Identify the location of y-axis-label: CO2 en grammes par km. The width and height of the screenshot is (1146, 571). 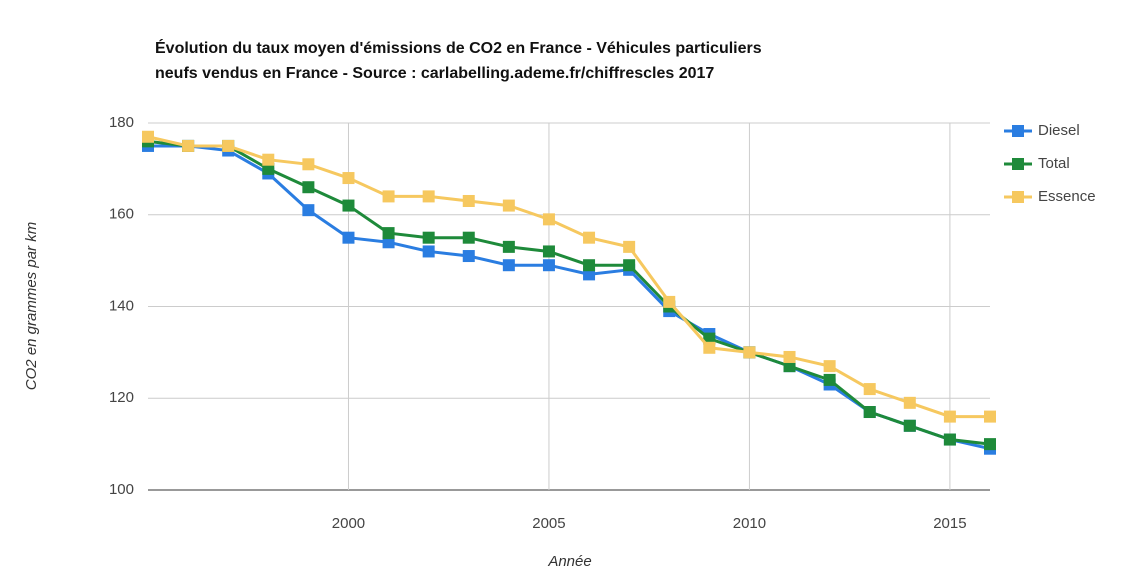
(31, 306).